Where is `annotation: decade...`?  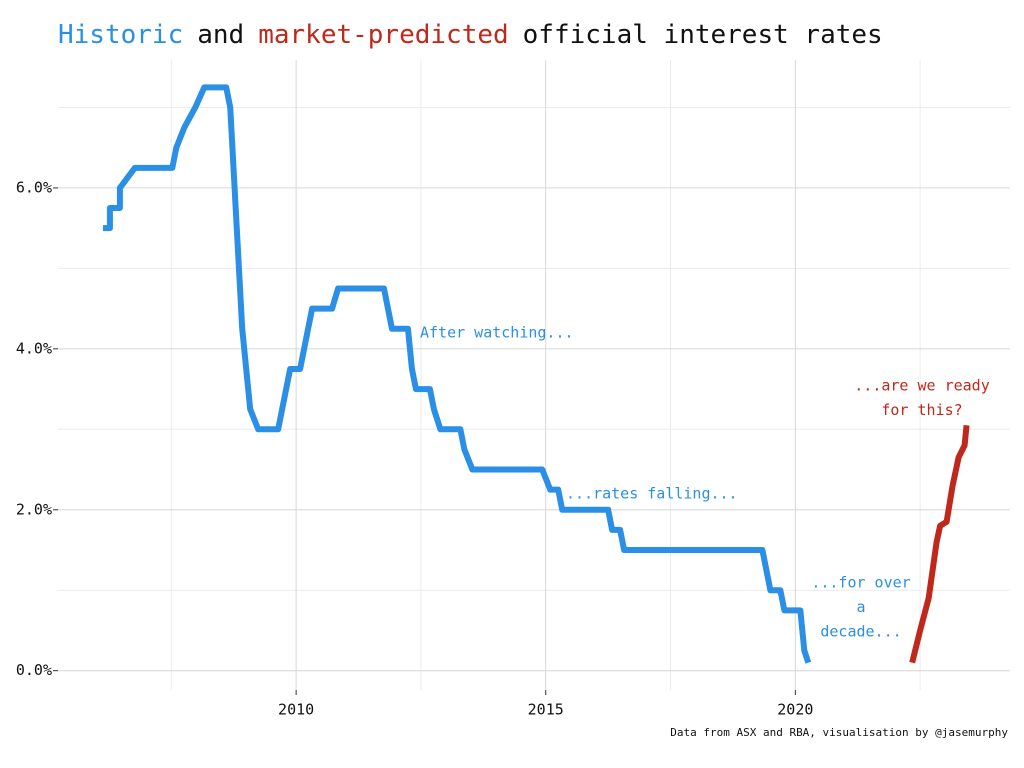 annotation: decade... is located at coordinates (860, 632).